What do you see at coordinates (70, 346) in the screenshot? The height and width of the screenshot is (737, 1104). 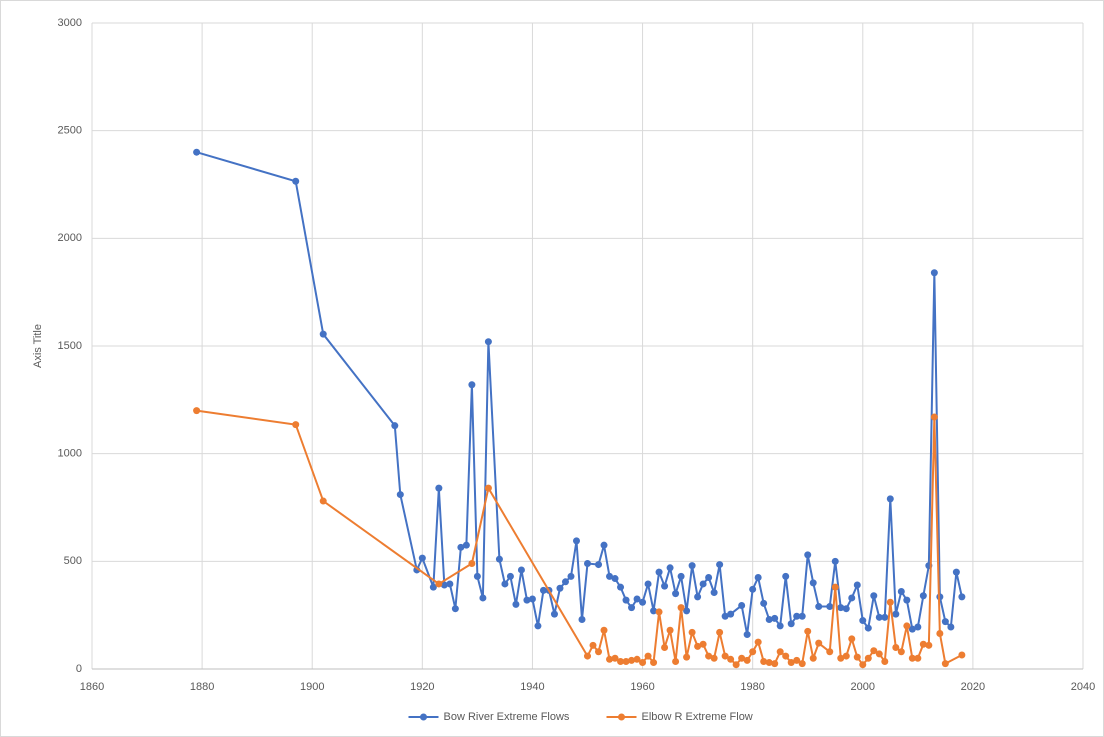 I see `y-tick-label: 1500` at bounding box center [70, 346].